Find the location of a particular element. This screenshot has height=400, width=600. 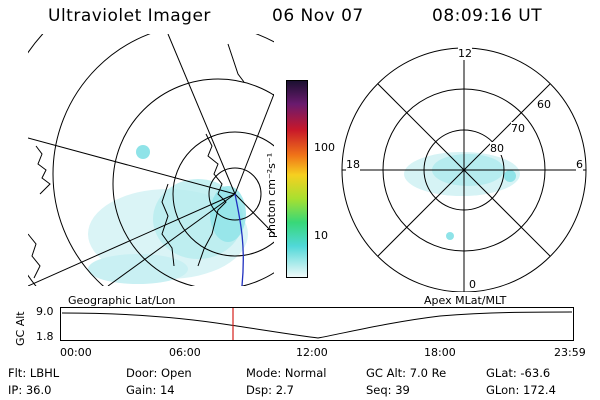

status-dsp: Dsp: 2.7 is located at coordinates (270, 390).